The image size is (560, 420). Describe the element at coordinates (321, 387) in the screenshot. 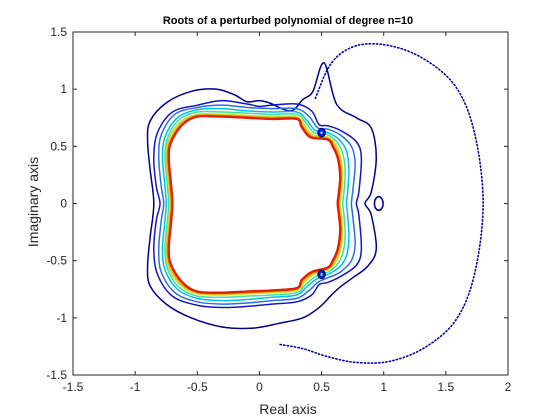

I see `x-tick-label: 0.5` at that location.